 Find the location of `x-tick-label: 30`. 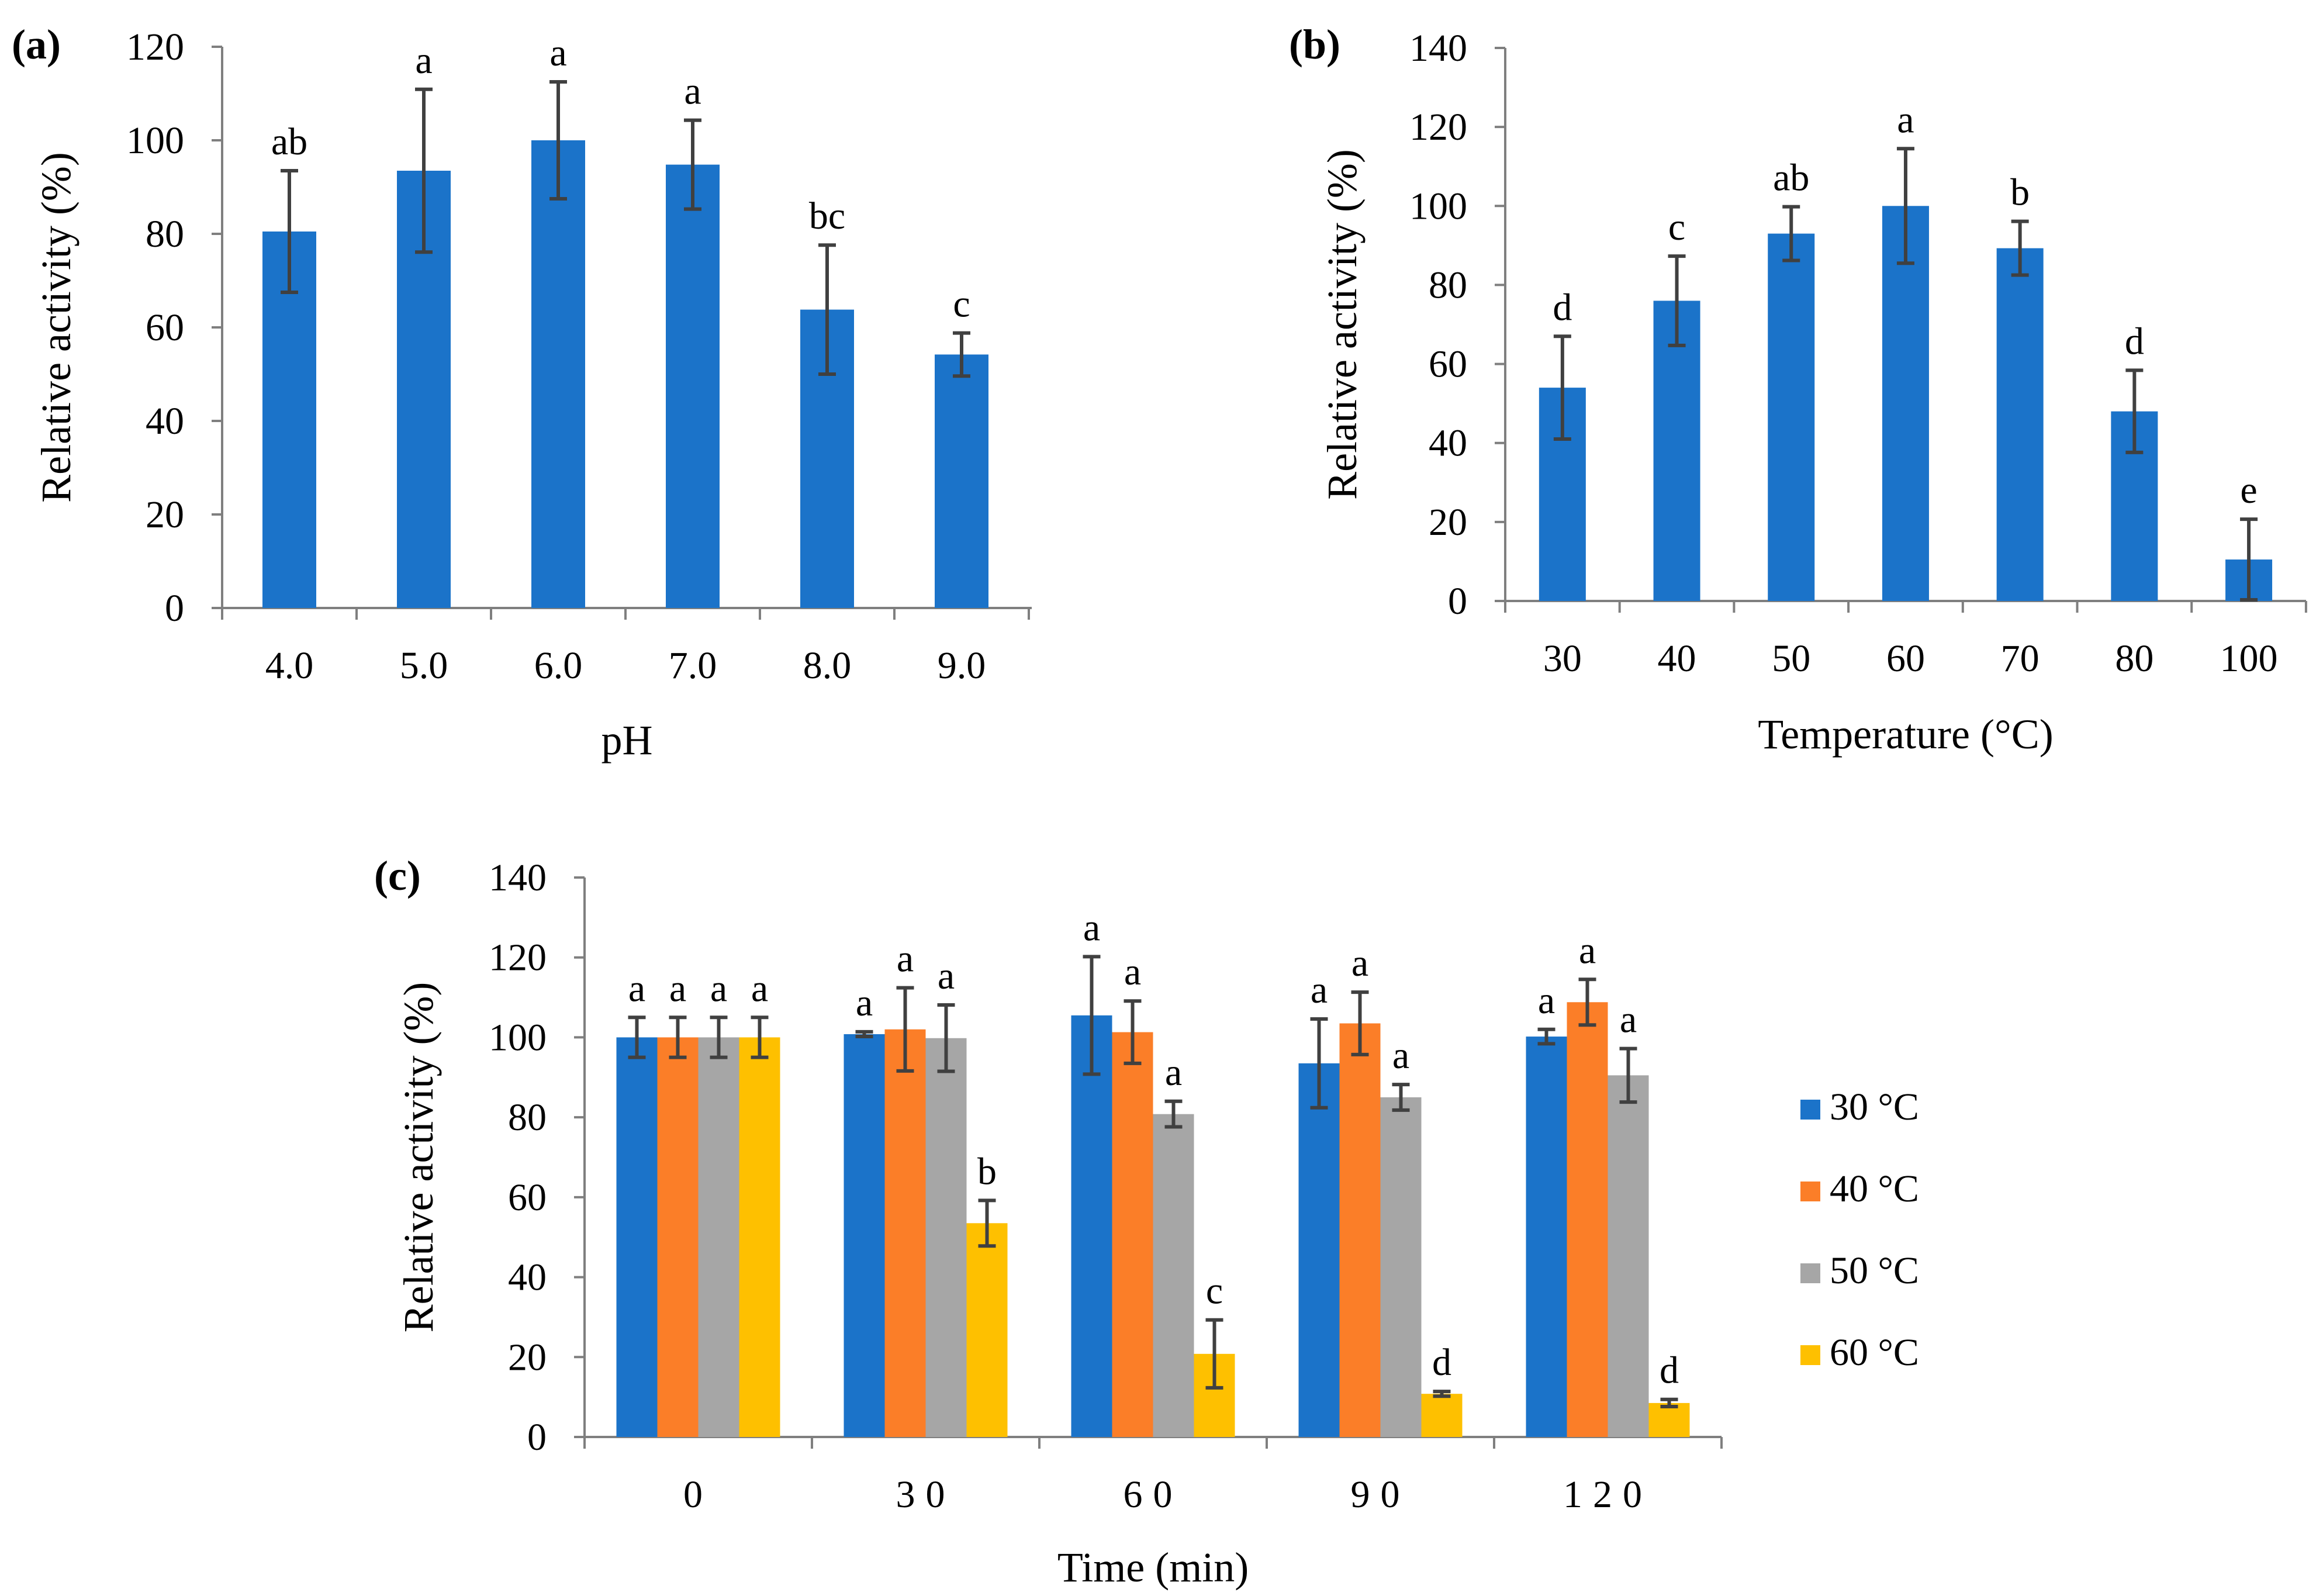

x-tick-label: 30 is located at coordinates (926, 1494).